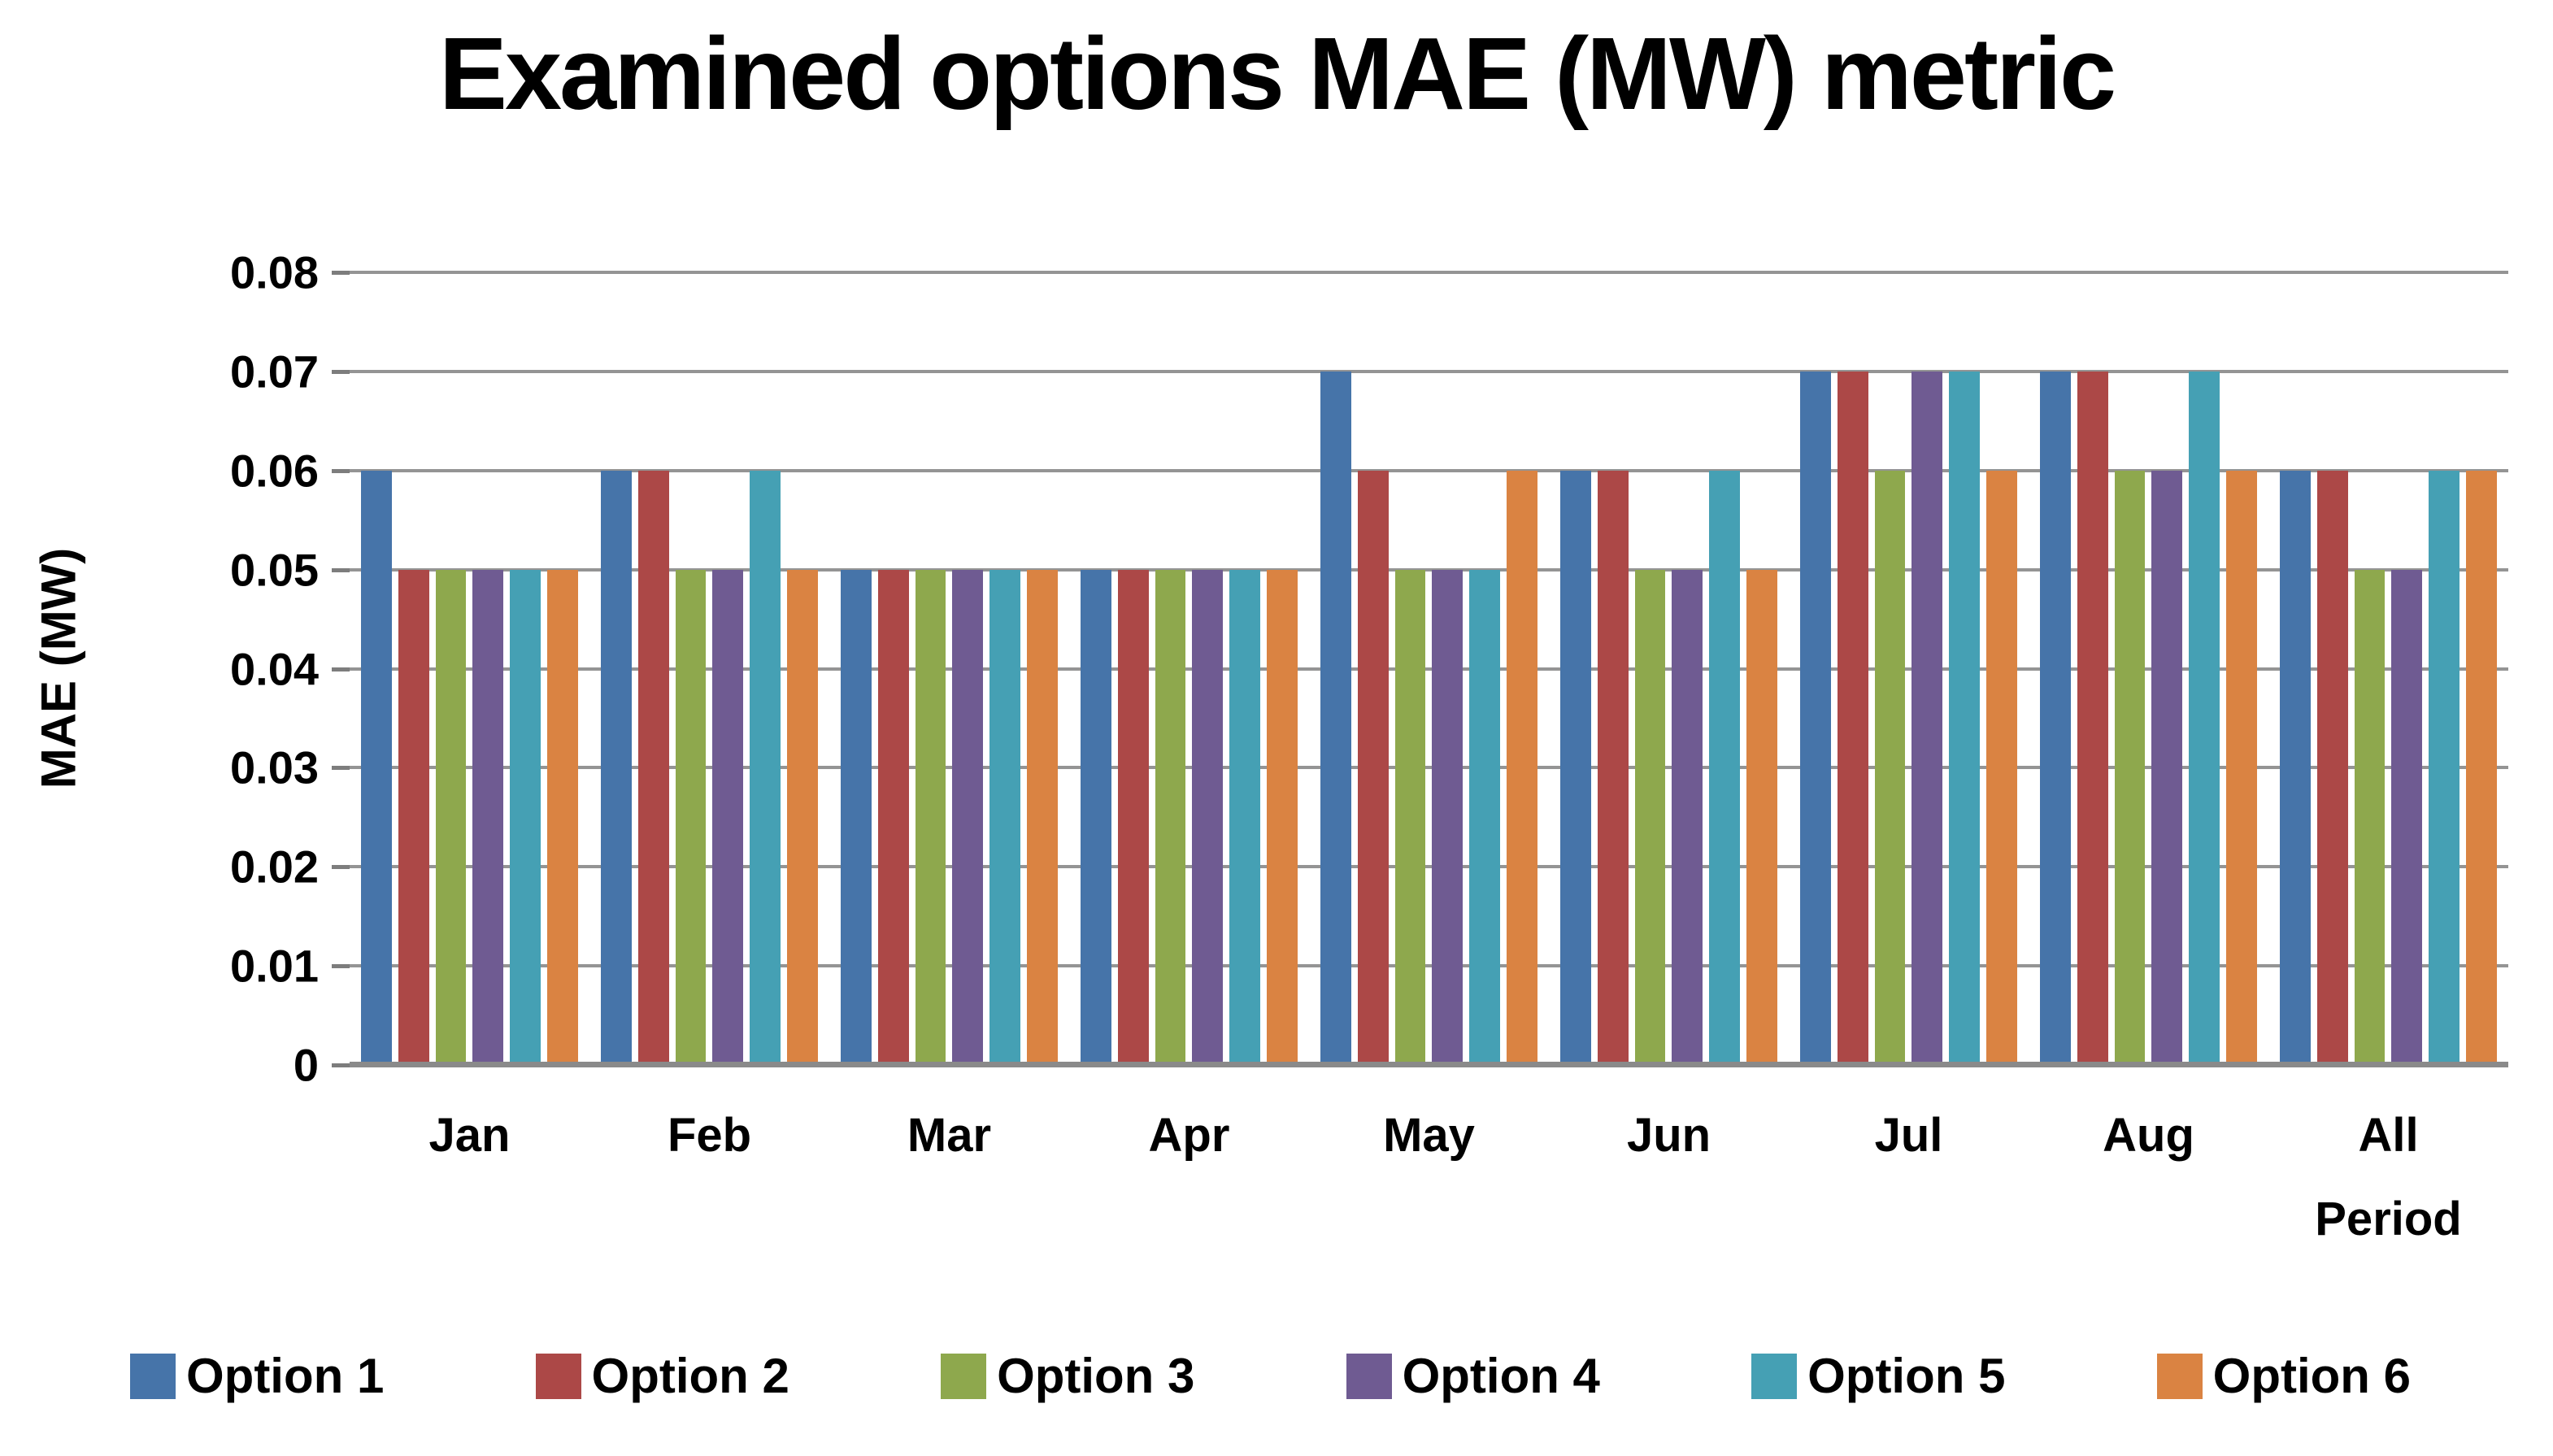 Image resolution: width=2553 pixels, height=1456 pixels. I want to click on bar-option-1-jan, so click(376, 768).